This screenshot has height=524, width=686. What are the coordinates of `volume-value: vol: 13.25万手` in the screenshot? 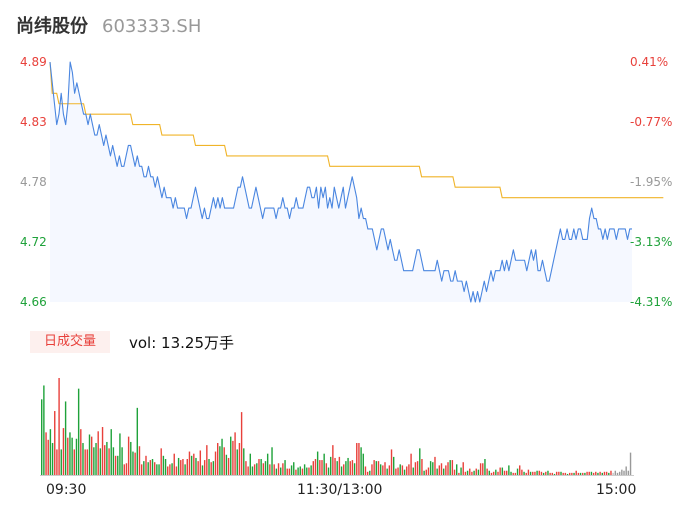 It's located at (181, 343).